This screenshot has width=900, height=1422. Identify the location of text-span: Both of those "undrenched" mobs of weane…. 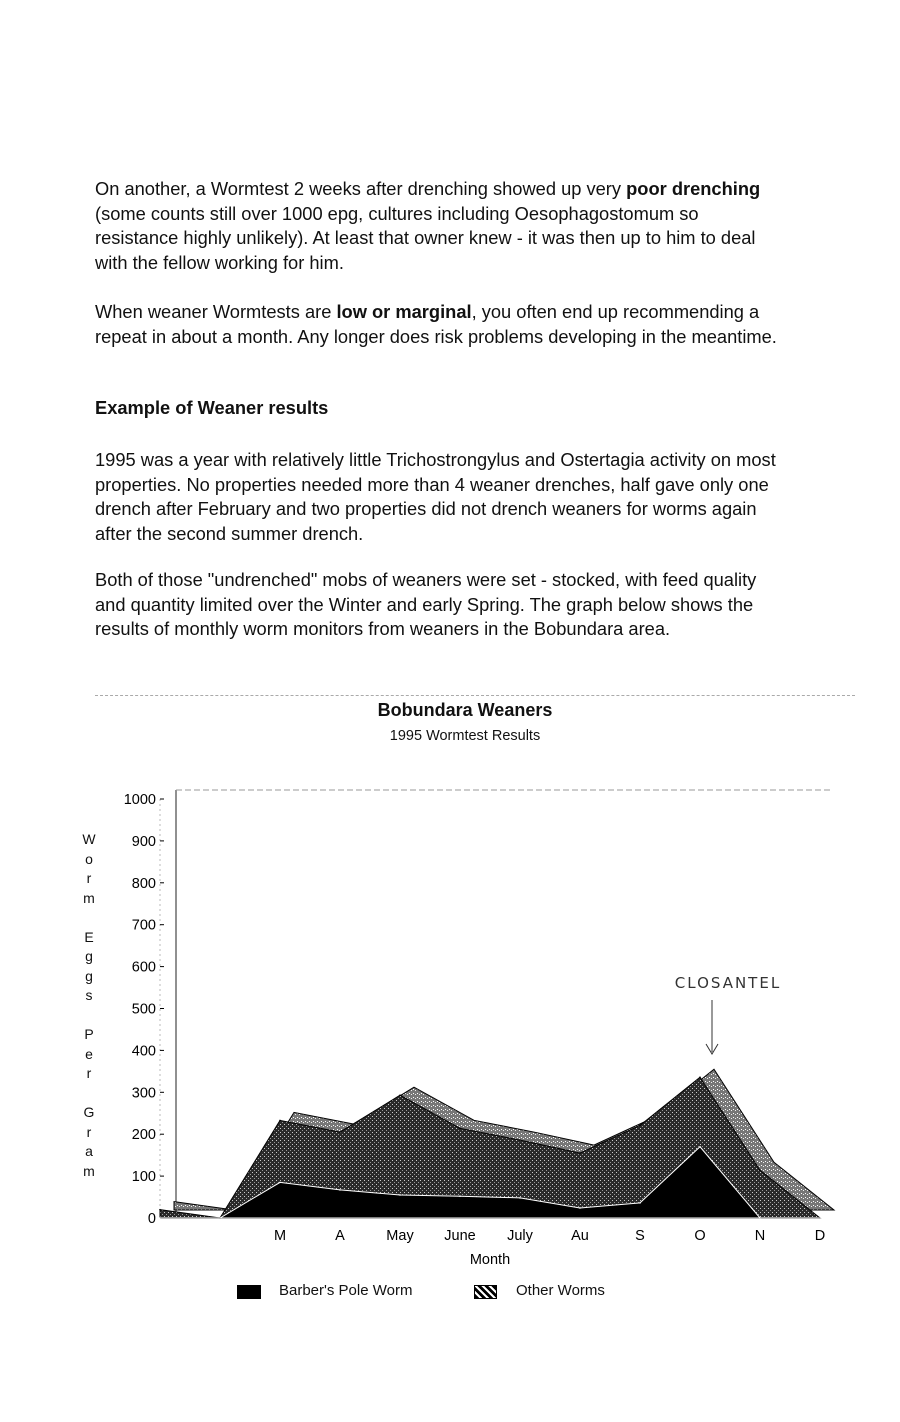
(426, 604).